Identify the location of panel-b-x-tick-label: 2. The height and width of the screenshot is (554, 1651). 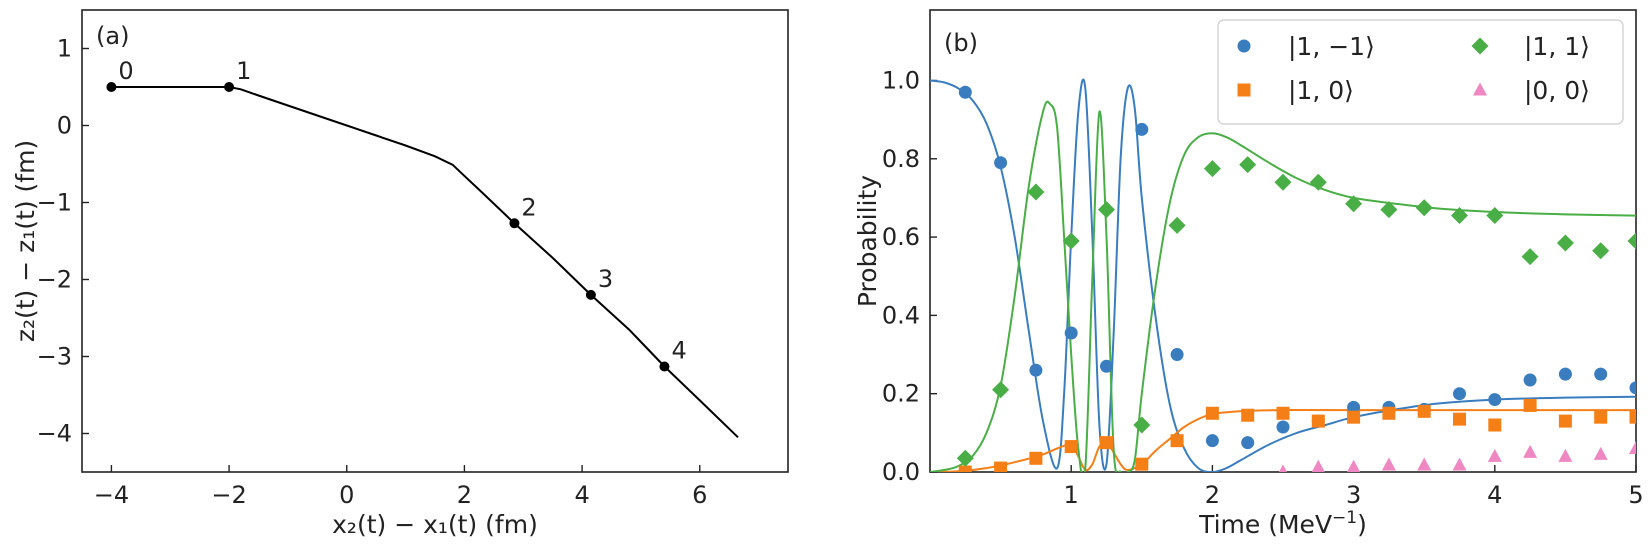
(1212, 495).